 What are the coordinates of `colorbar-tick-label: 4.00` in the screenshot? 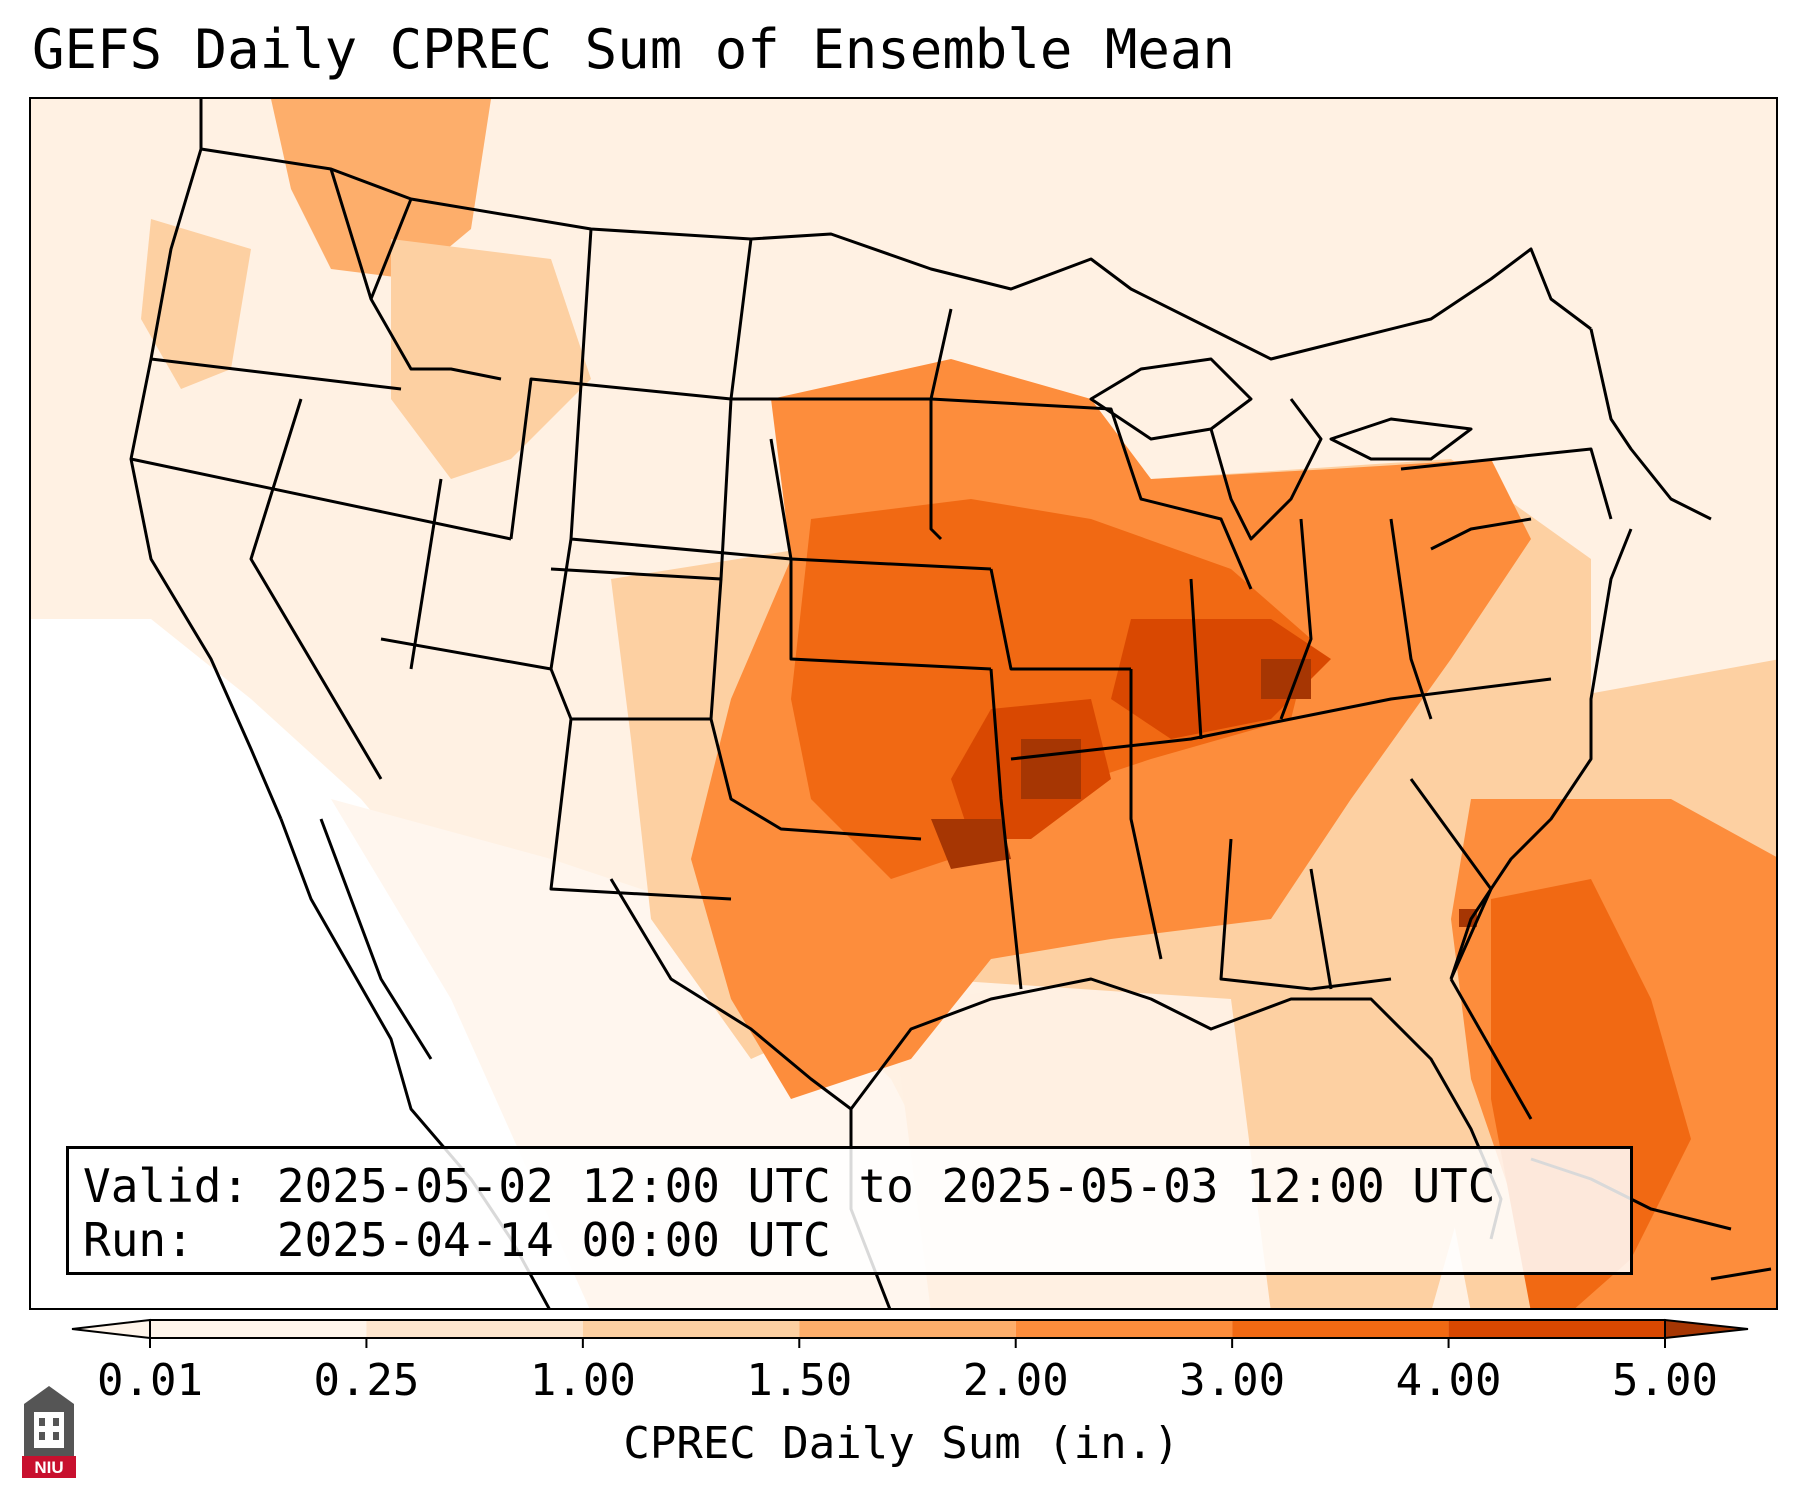 It's located at (1448, 1380).